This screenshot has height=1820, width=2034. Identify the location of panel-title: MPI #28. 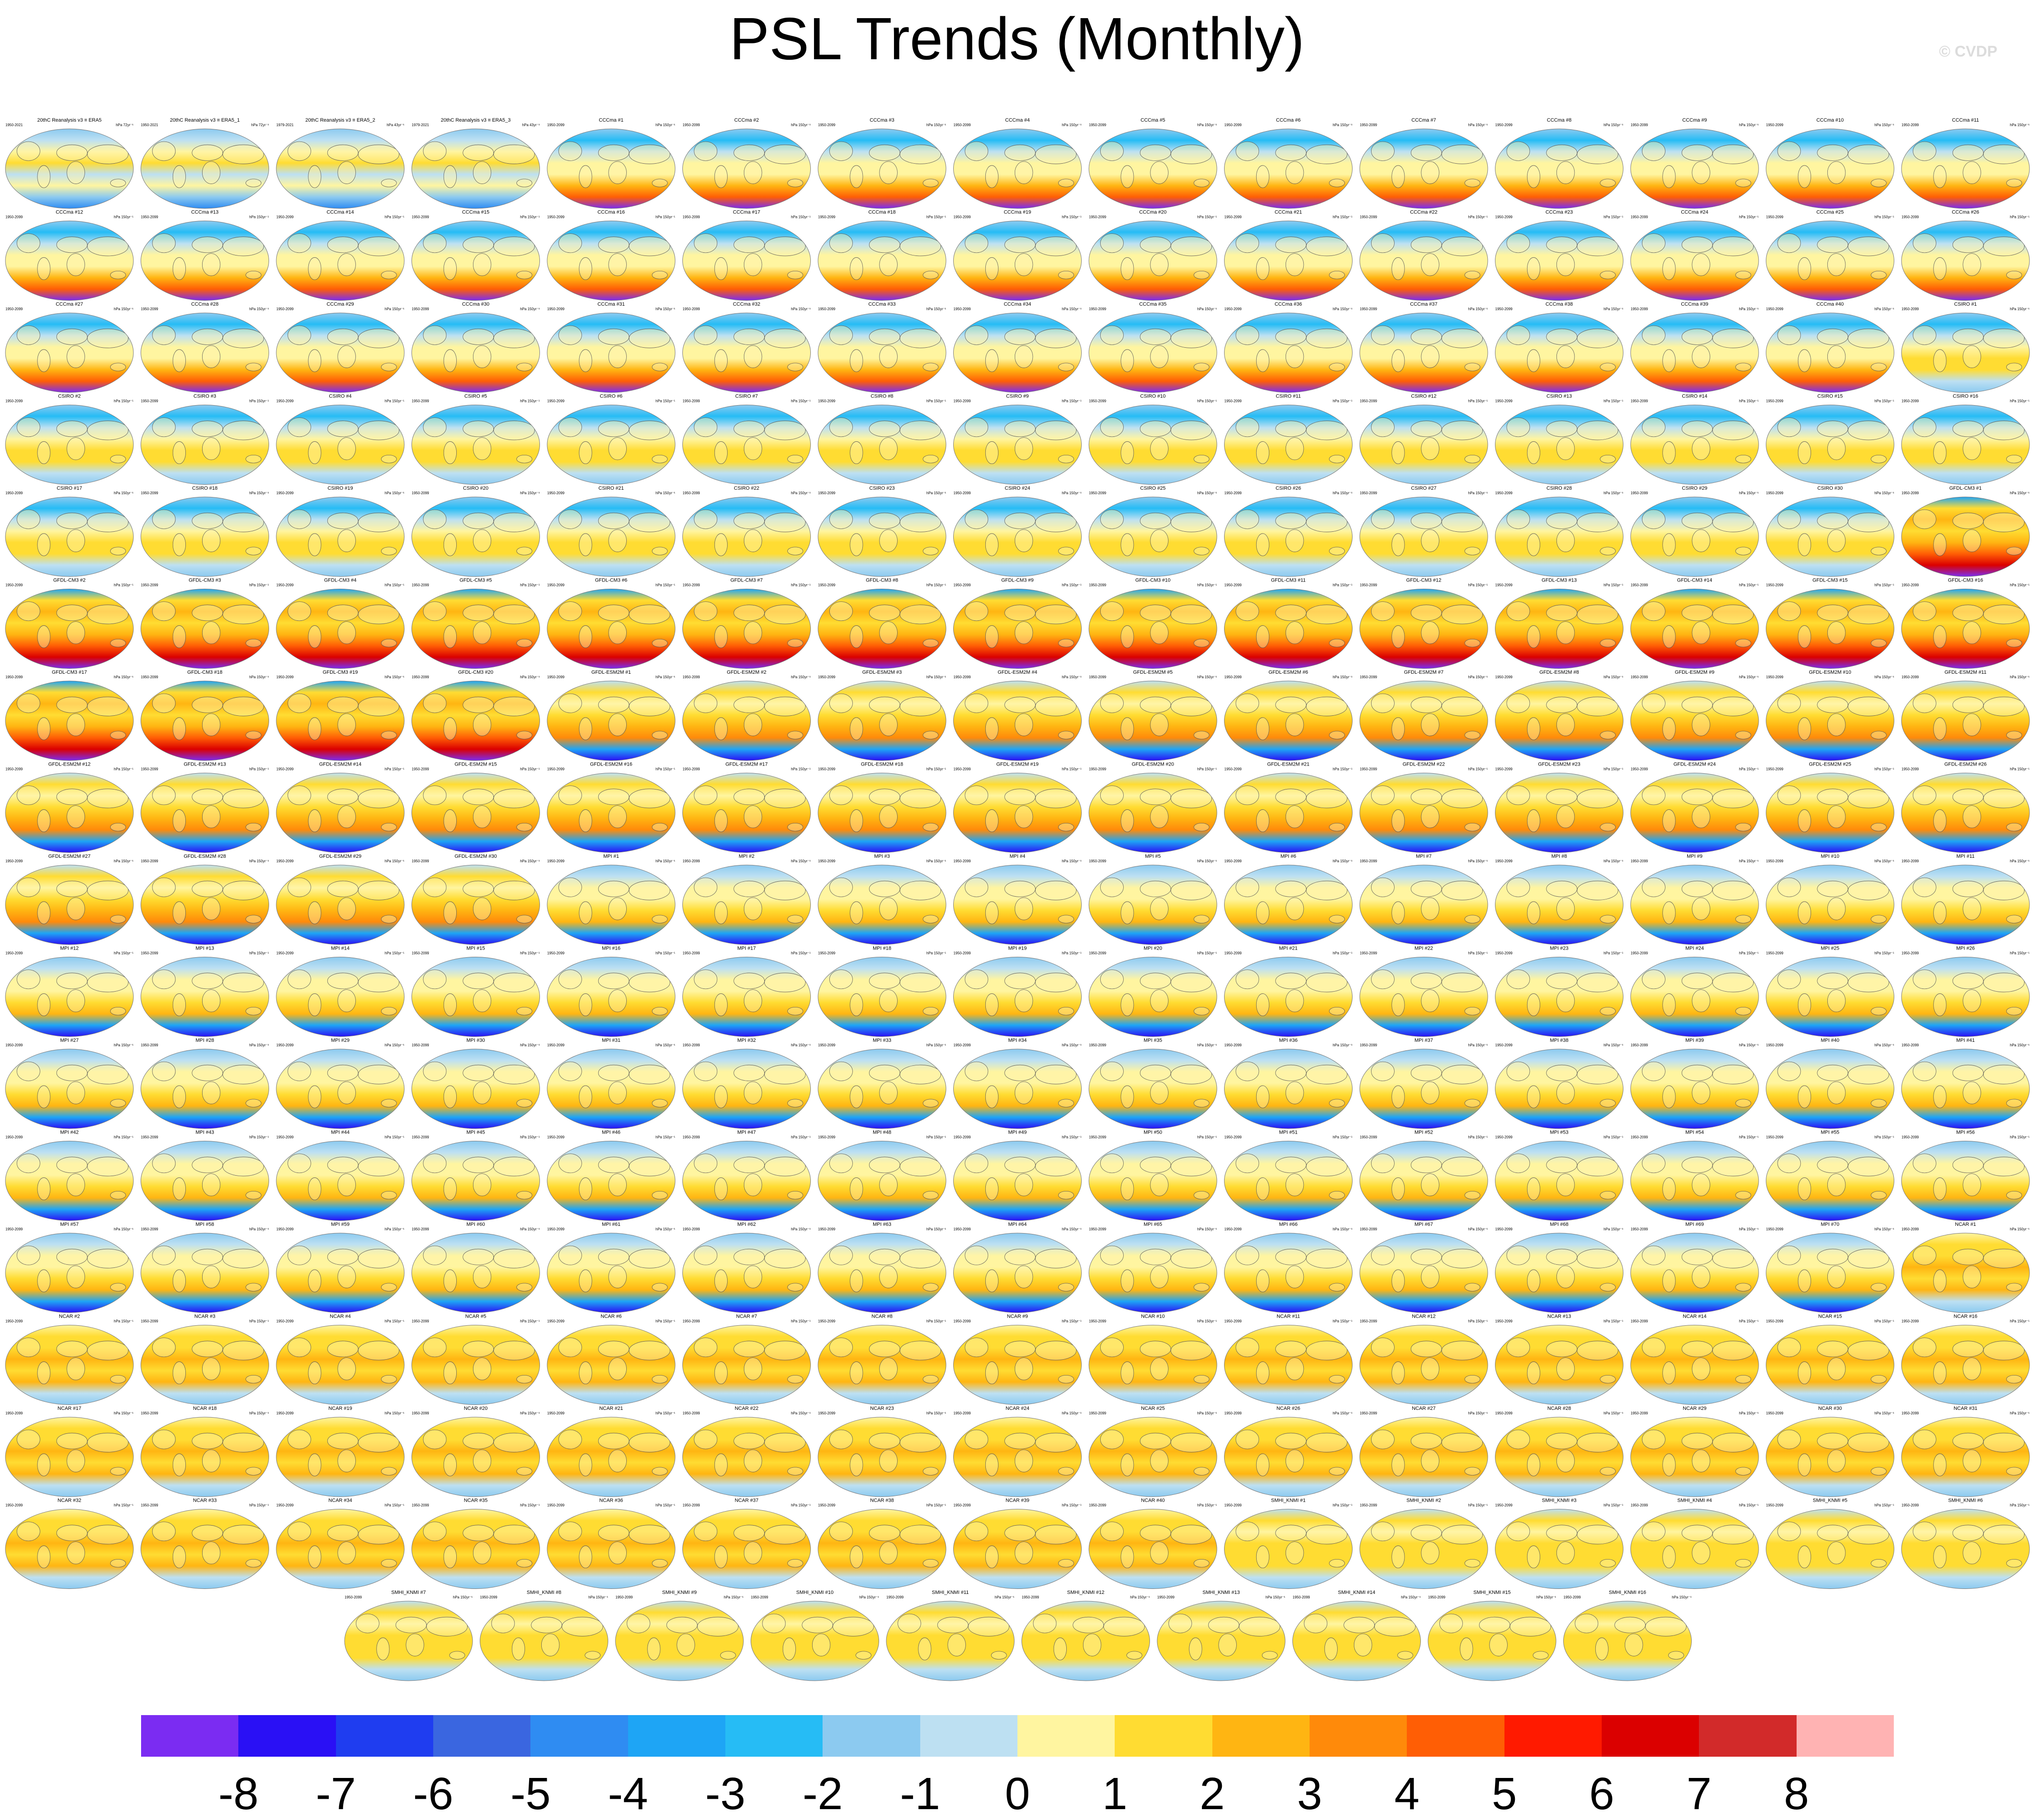
(205, 1041).